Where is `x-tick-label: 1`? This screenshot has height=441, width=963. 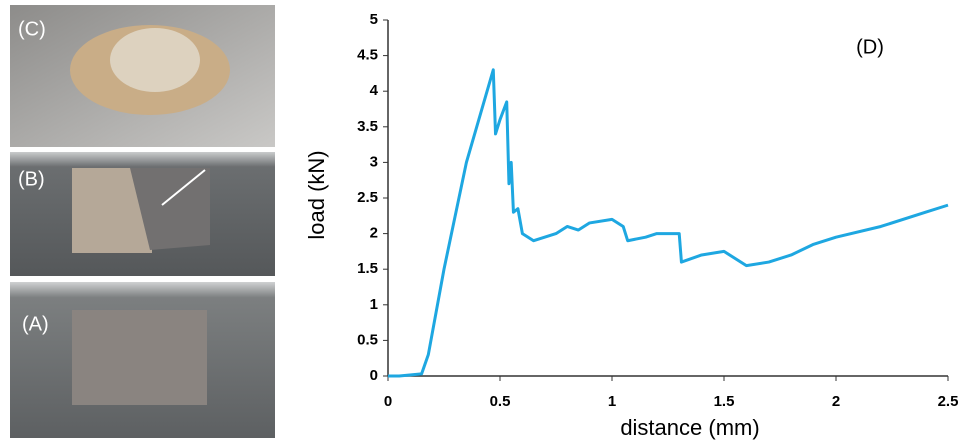
x-tick-label: 1 is located at coordinates (612, 401).